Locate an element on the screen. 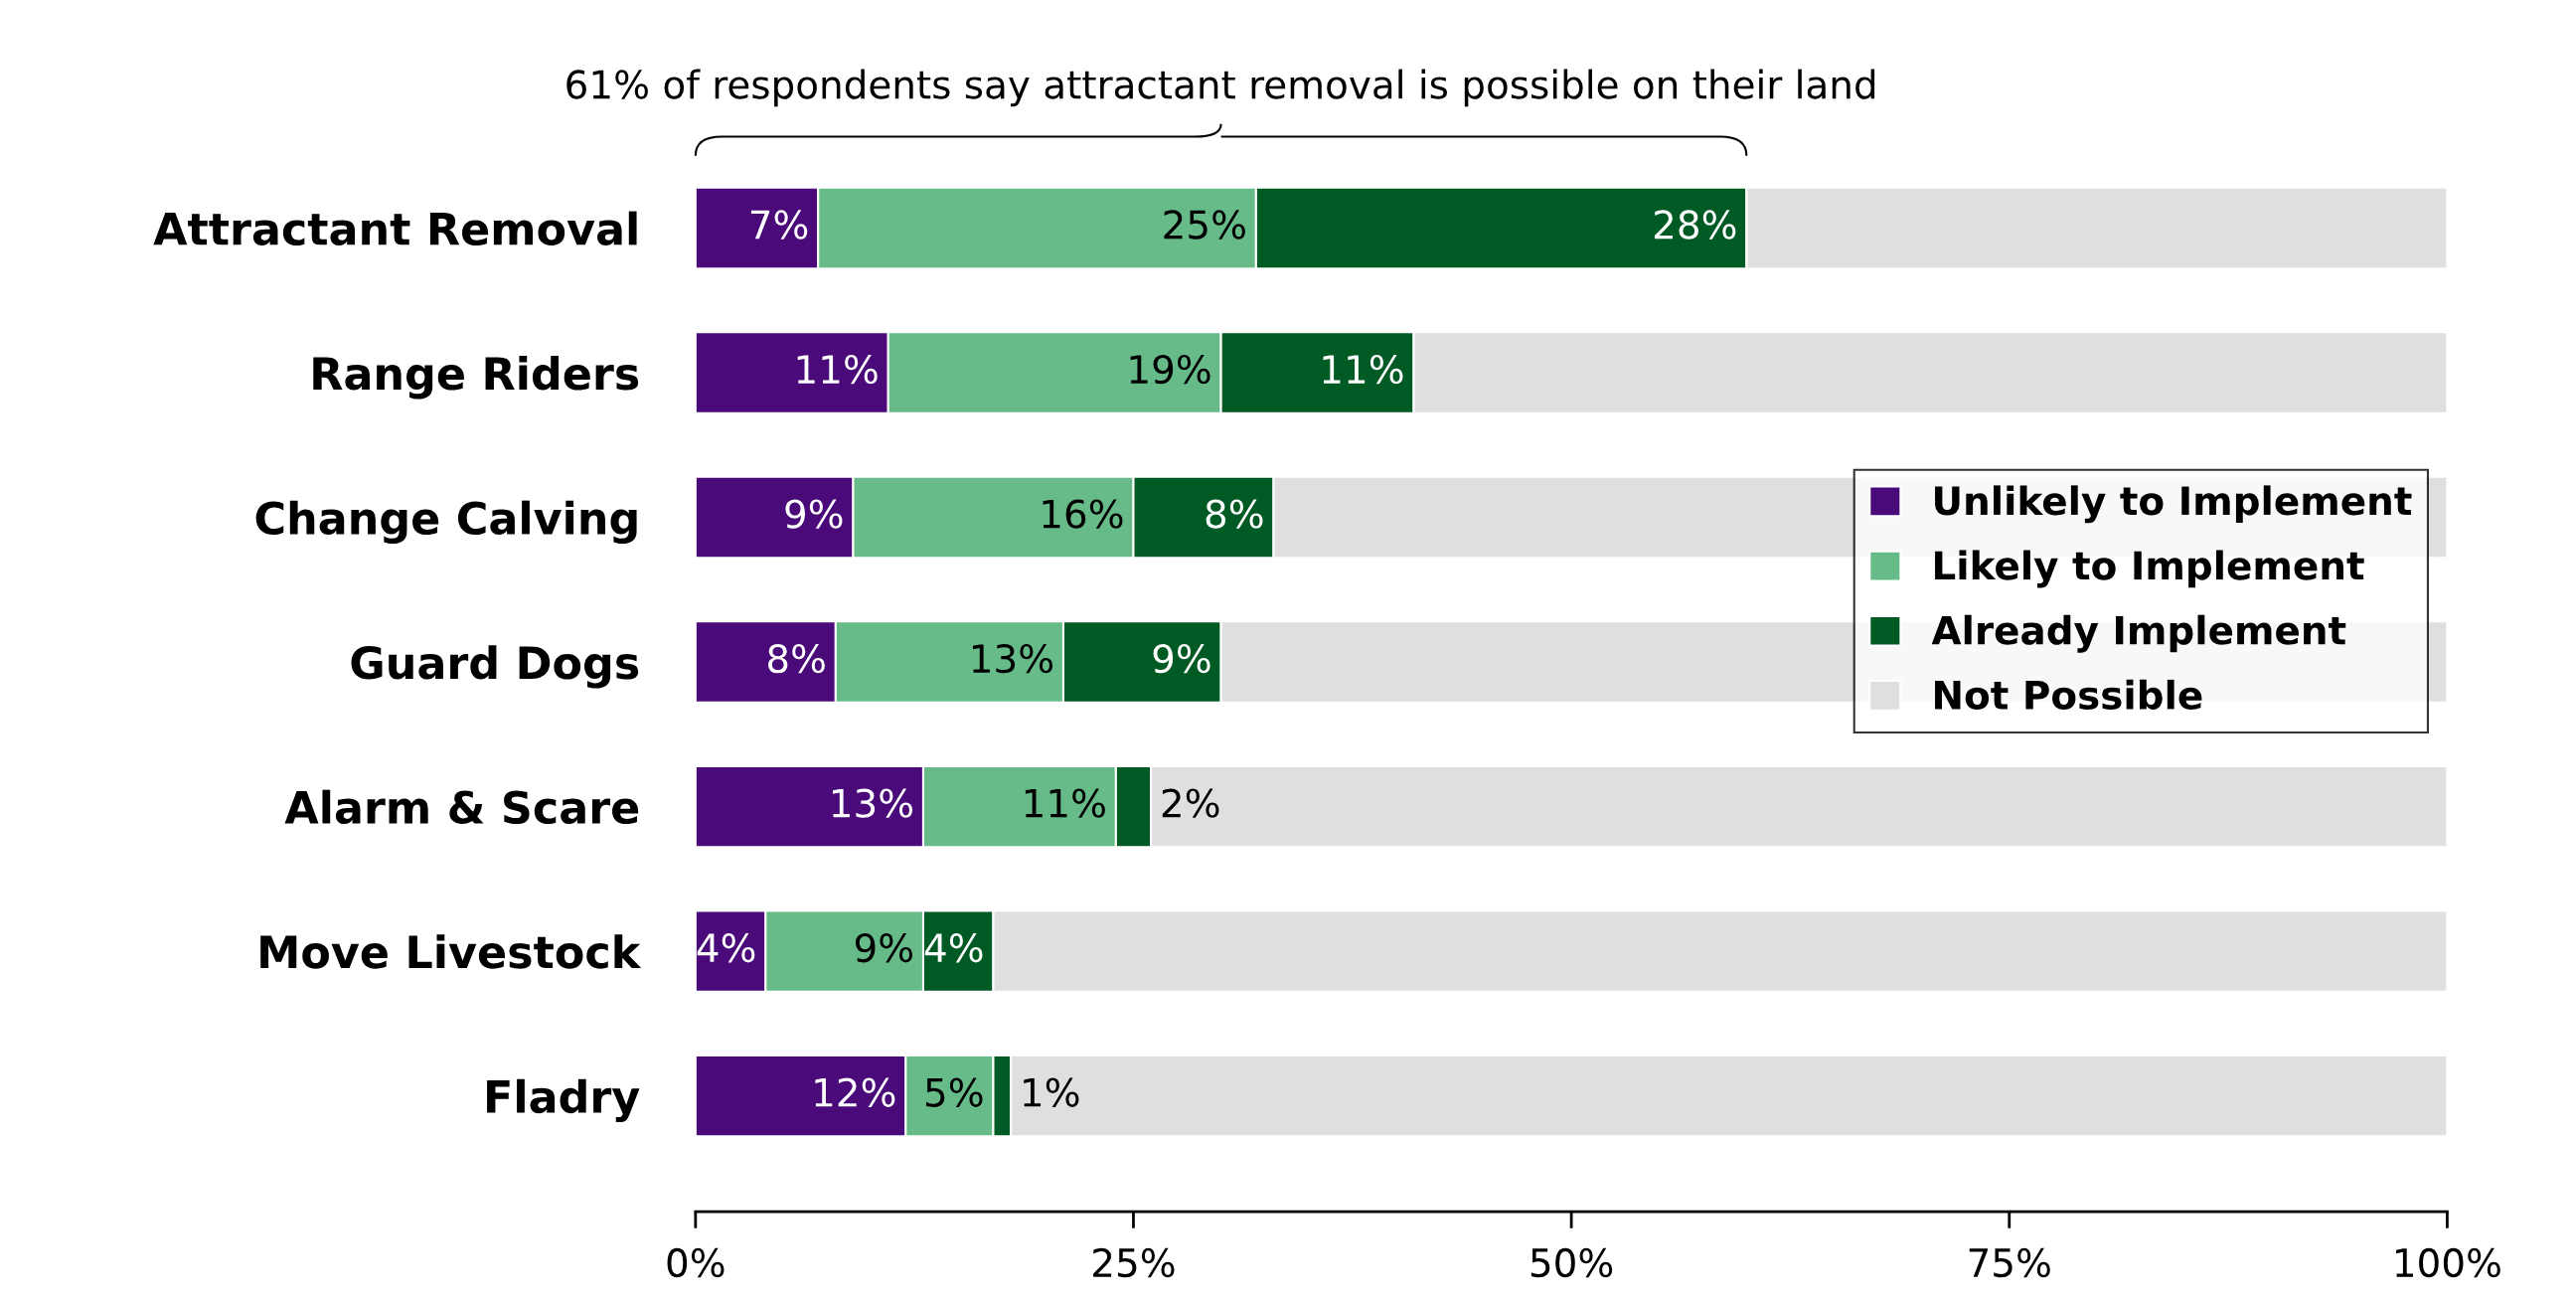 The width and height of the screenshot is (2576, 1298). y-tick-label: Attractant Removal is located at coordinates (395, 228).